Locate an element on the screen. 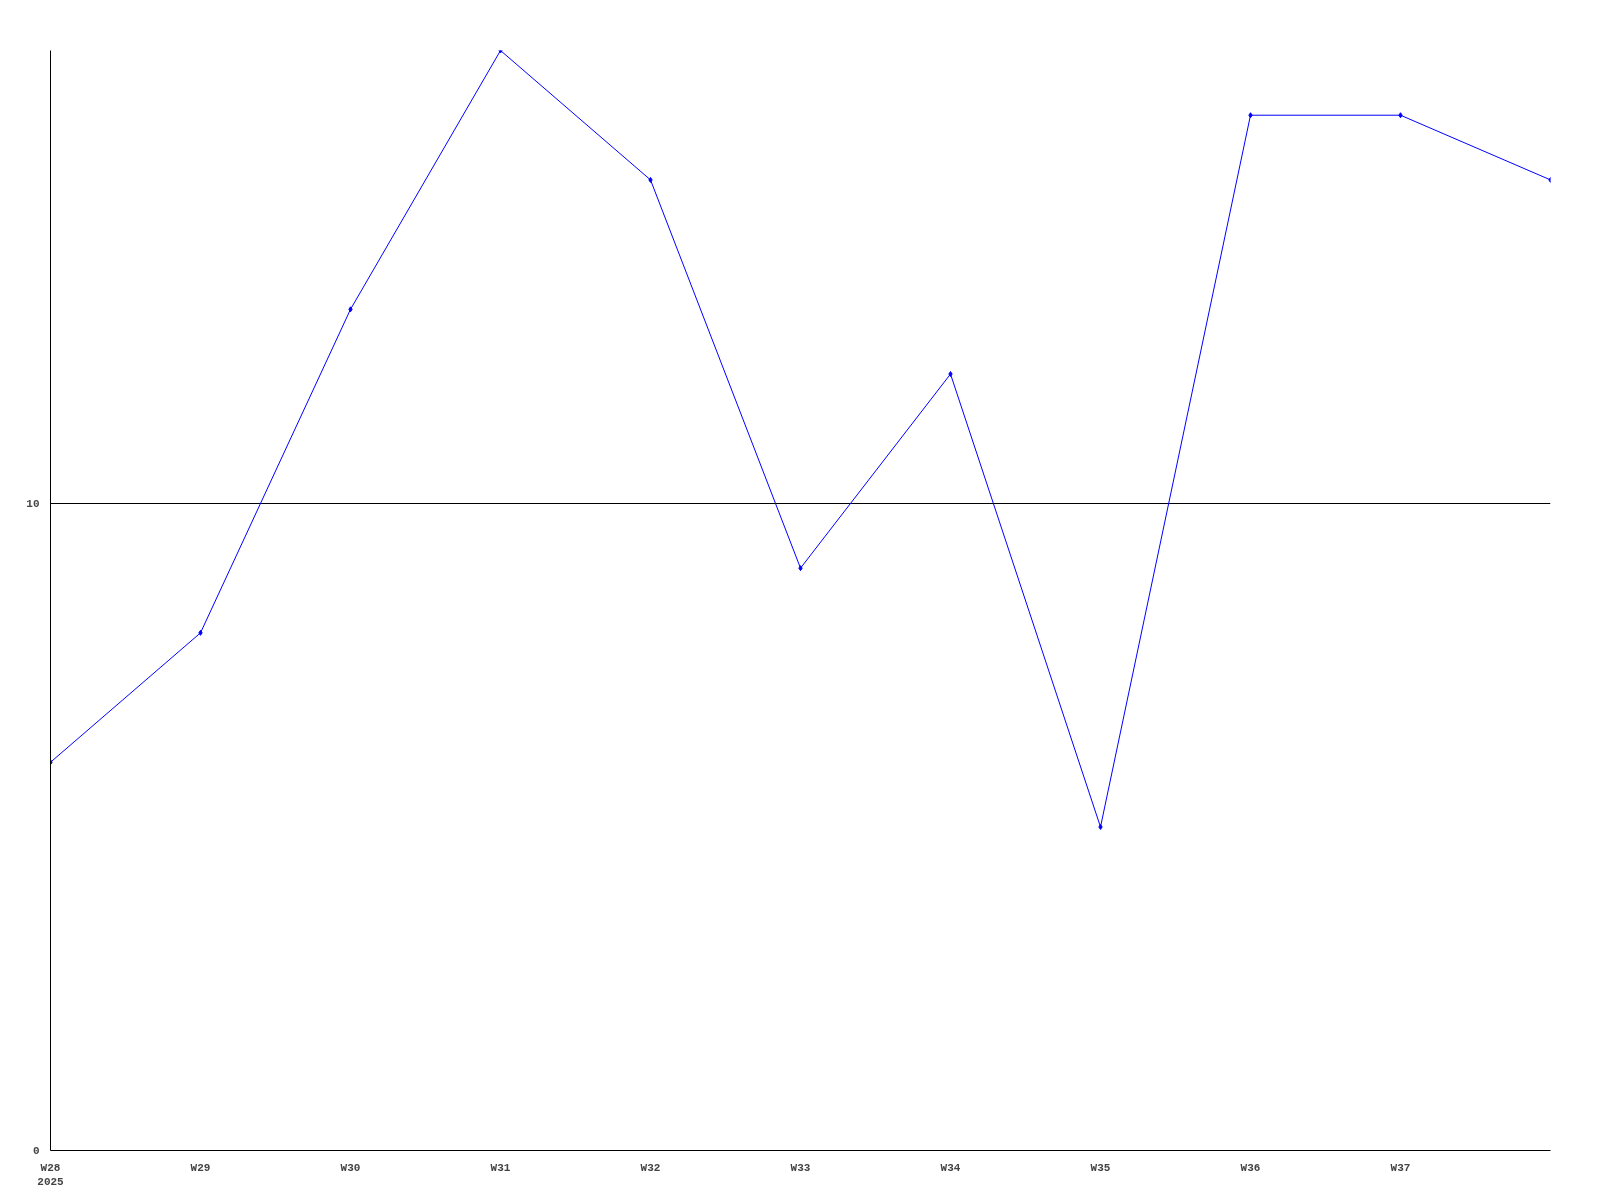 This screenshot has width=1600, height=1200. x-tick-label: W29 is located at coordinates (200, 1167).